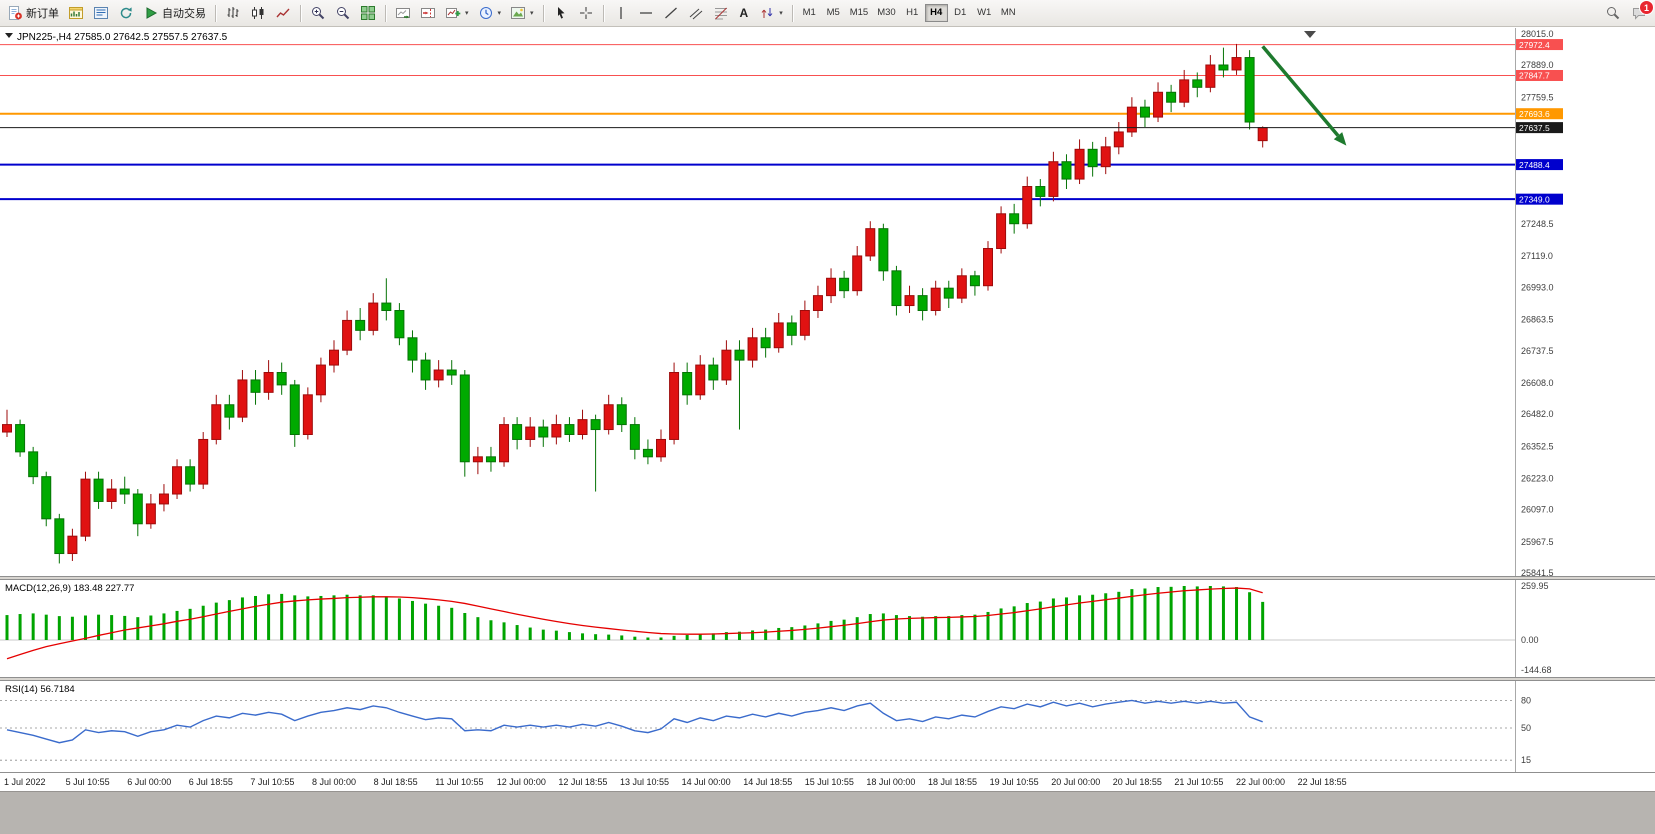 This screenshot has height=834, width=1655. Describe the element at coordinates (126, 13) in the screenshot. I see `refresh-button` at that location.